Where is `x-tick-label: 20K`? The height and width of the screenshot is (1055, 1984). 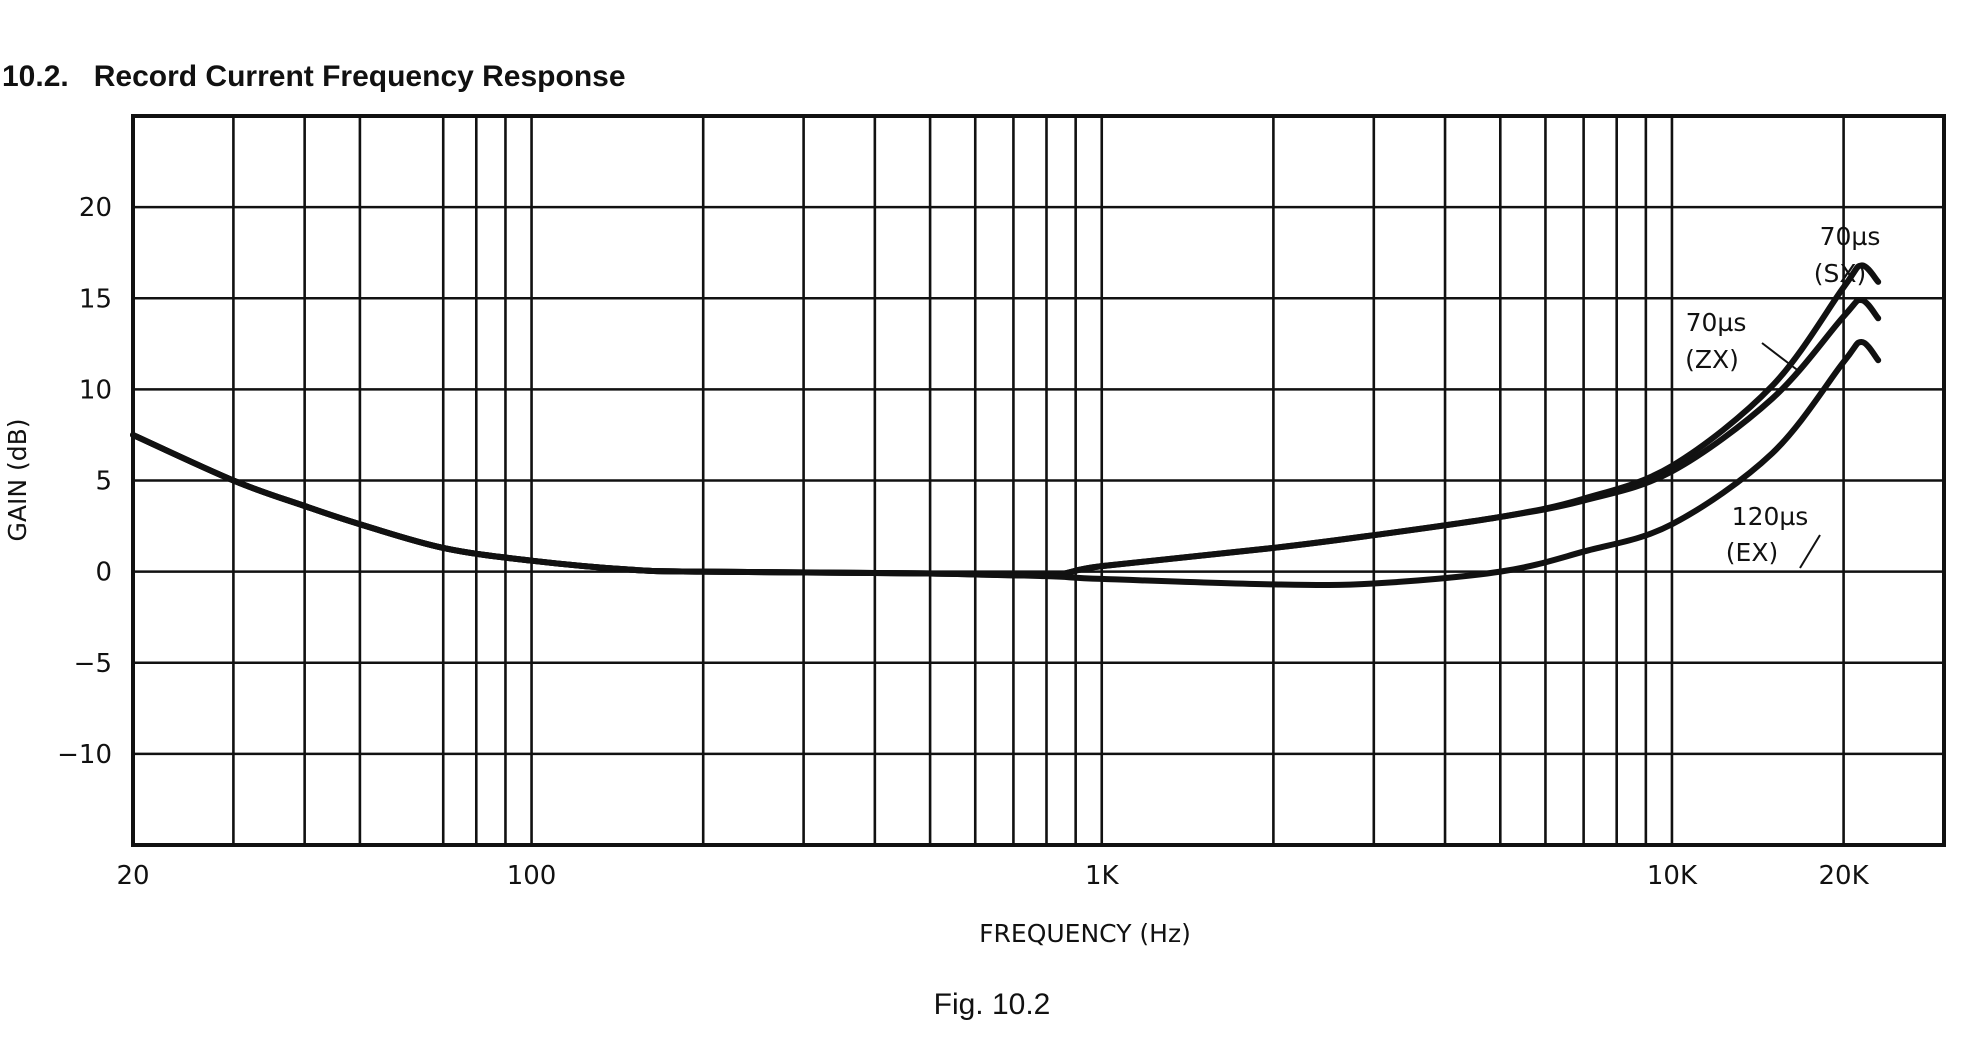
x-tick-label: 20K is located at coordinates (1844, 876).